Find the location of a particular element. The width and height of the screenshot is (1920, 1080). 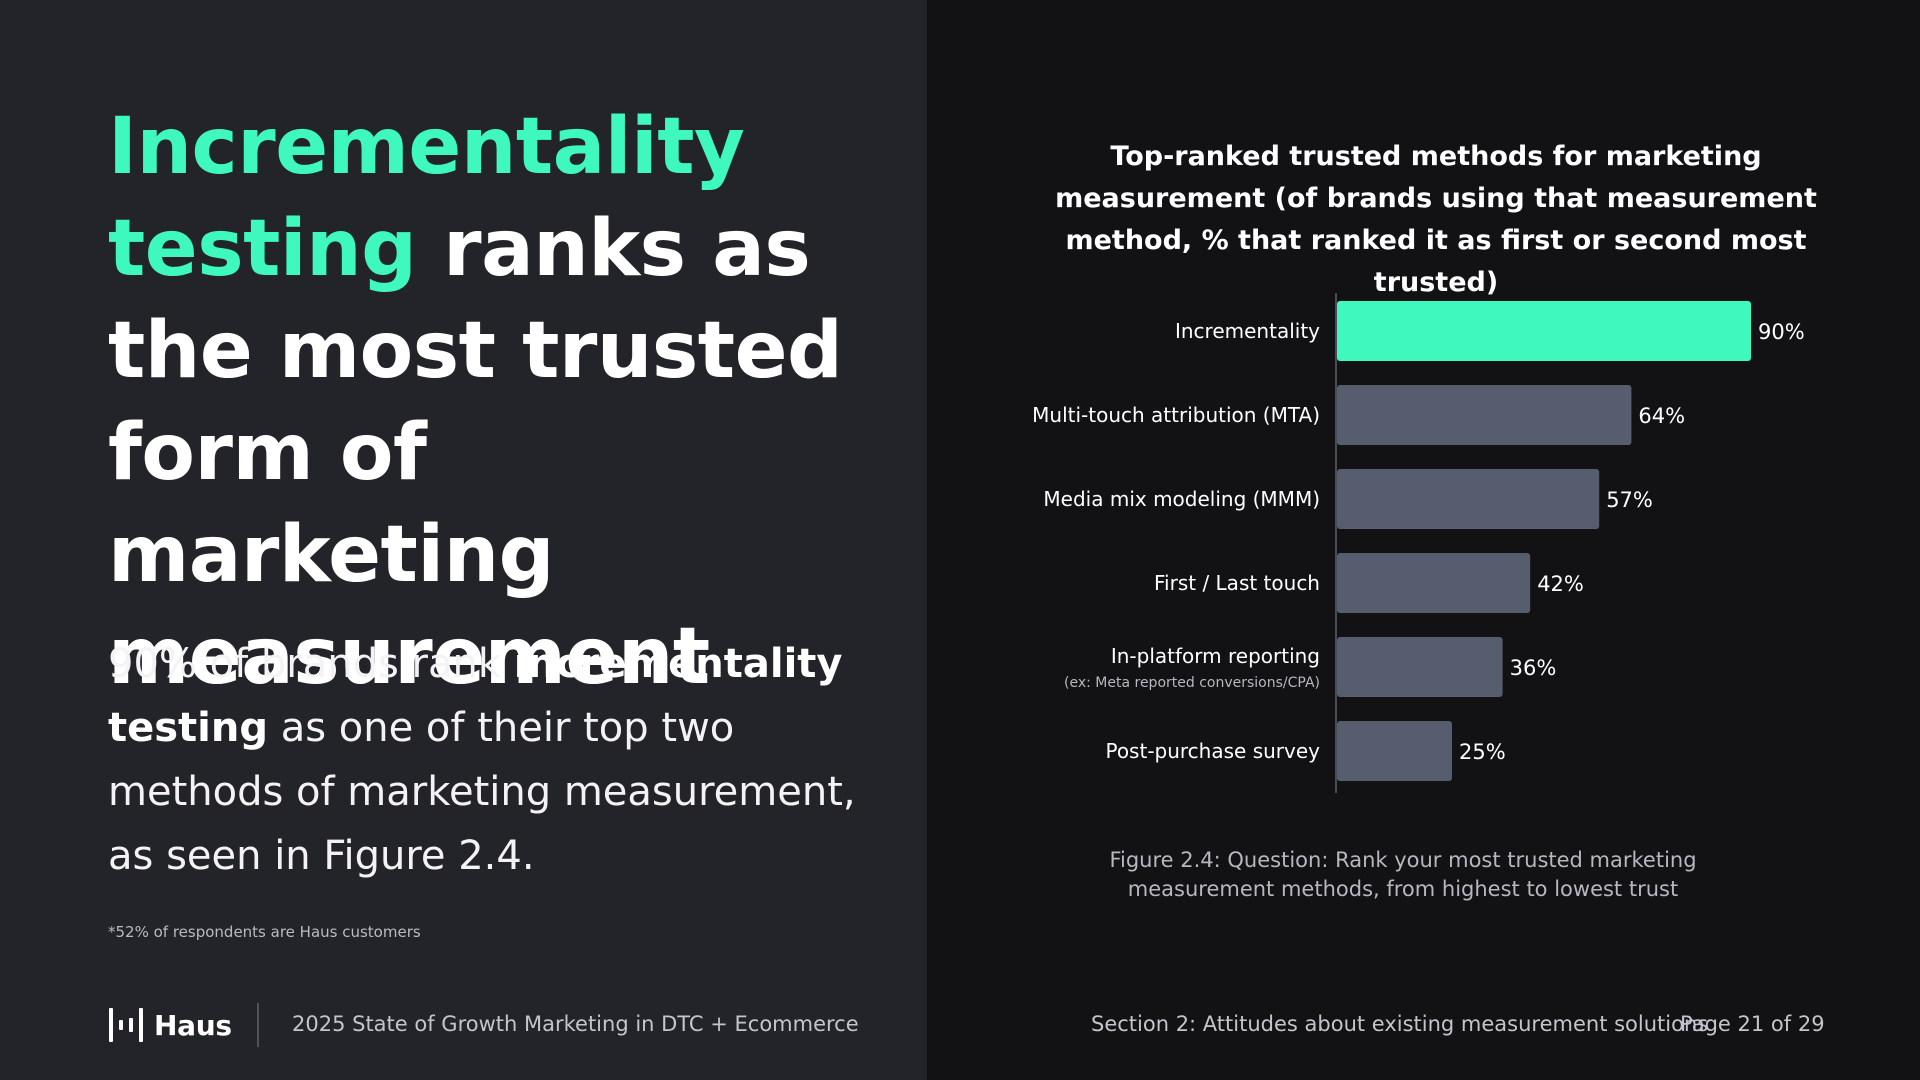

body-text-bold: incrementality testing is located at coordinates (475, 696).